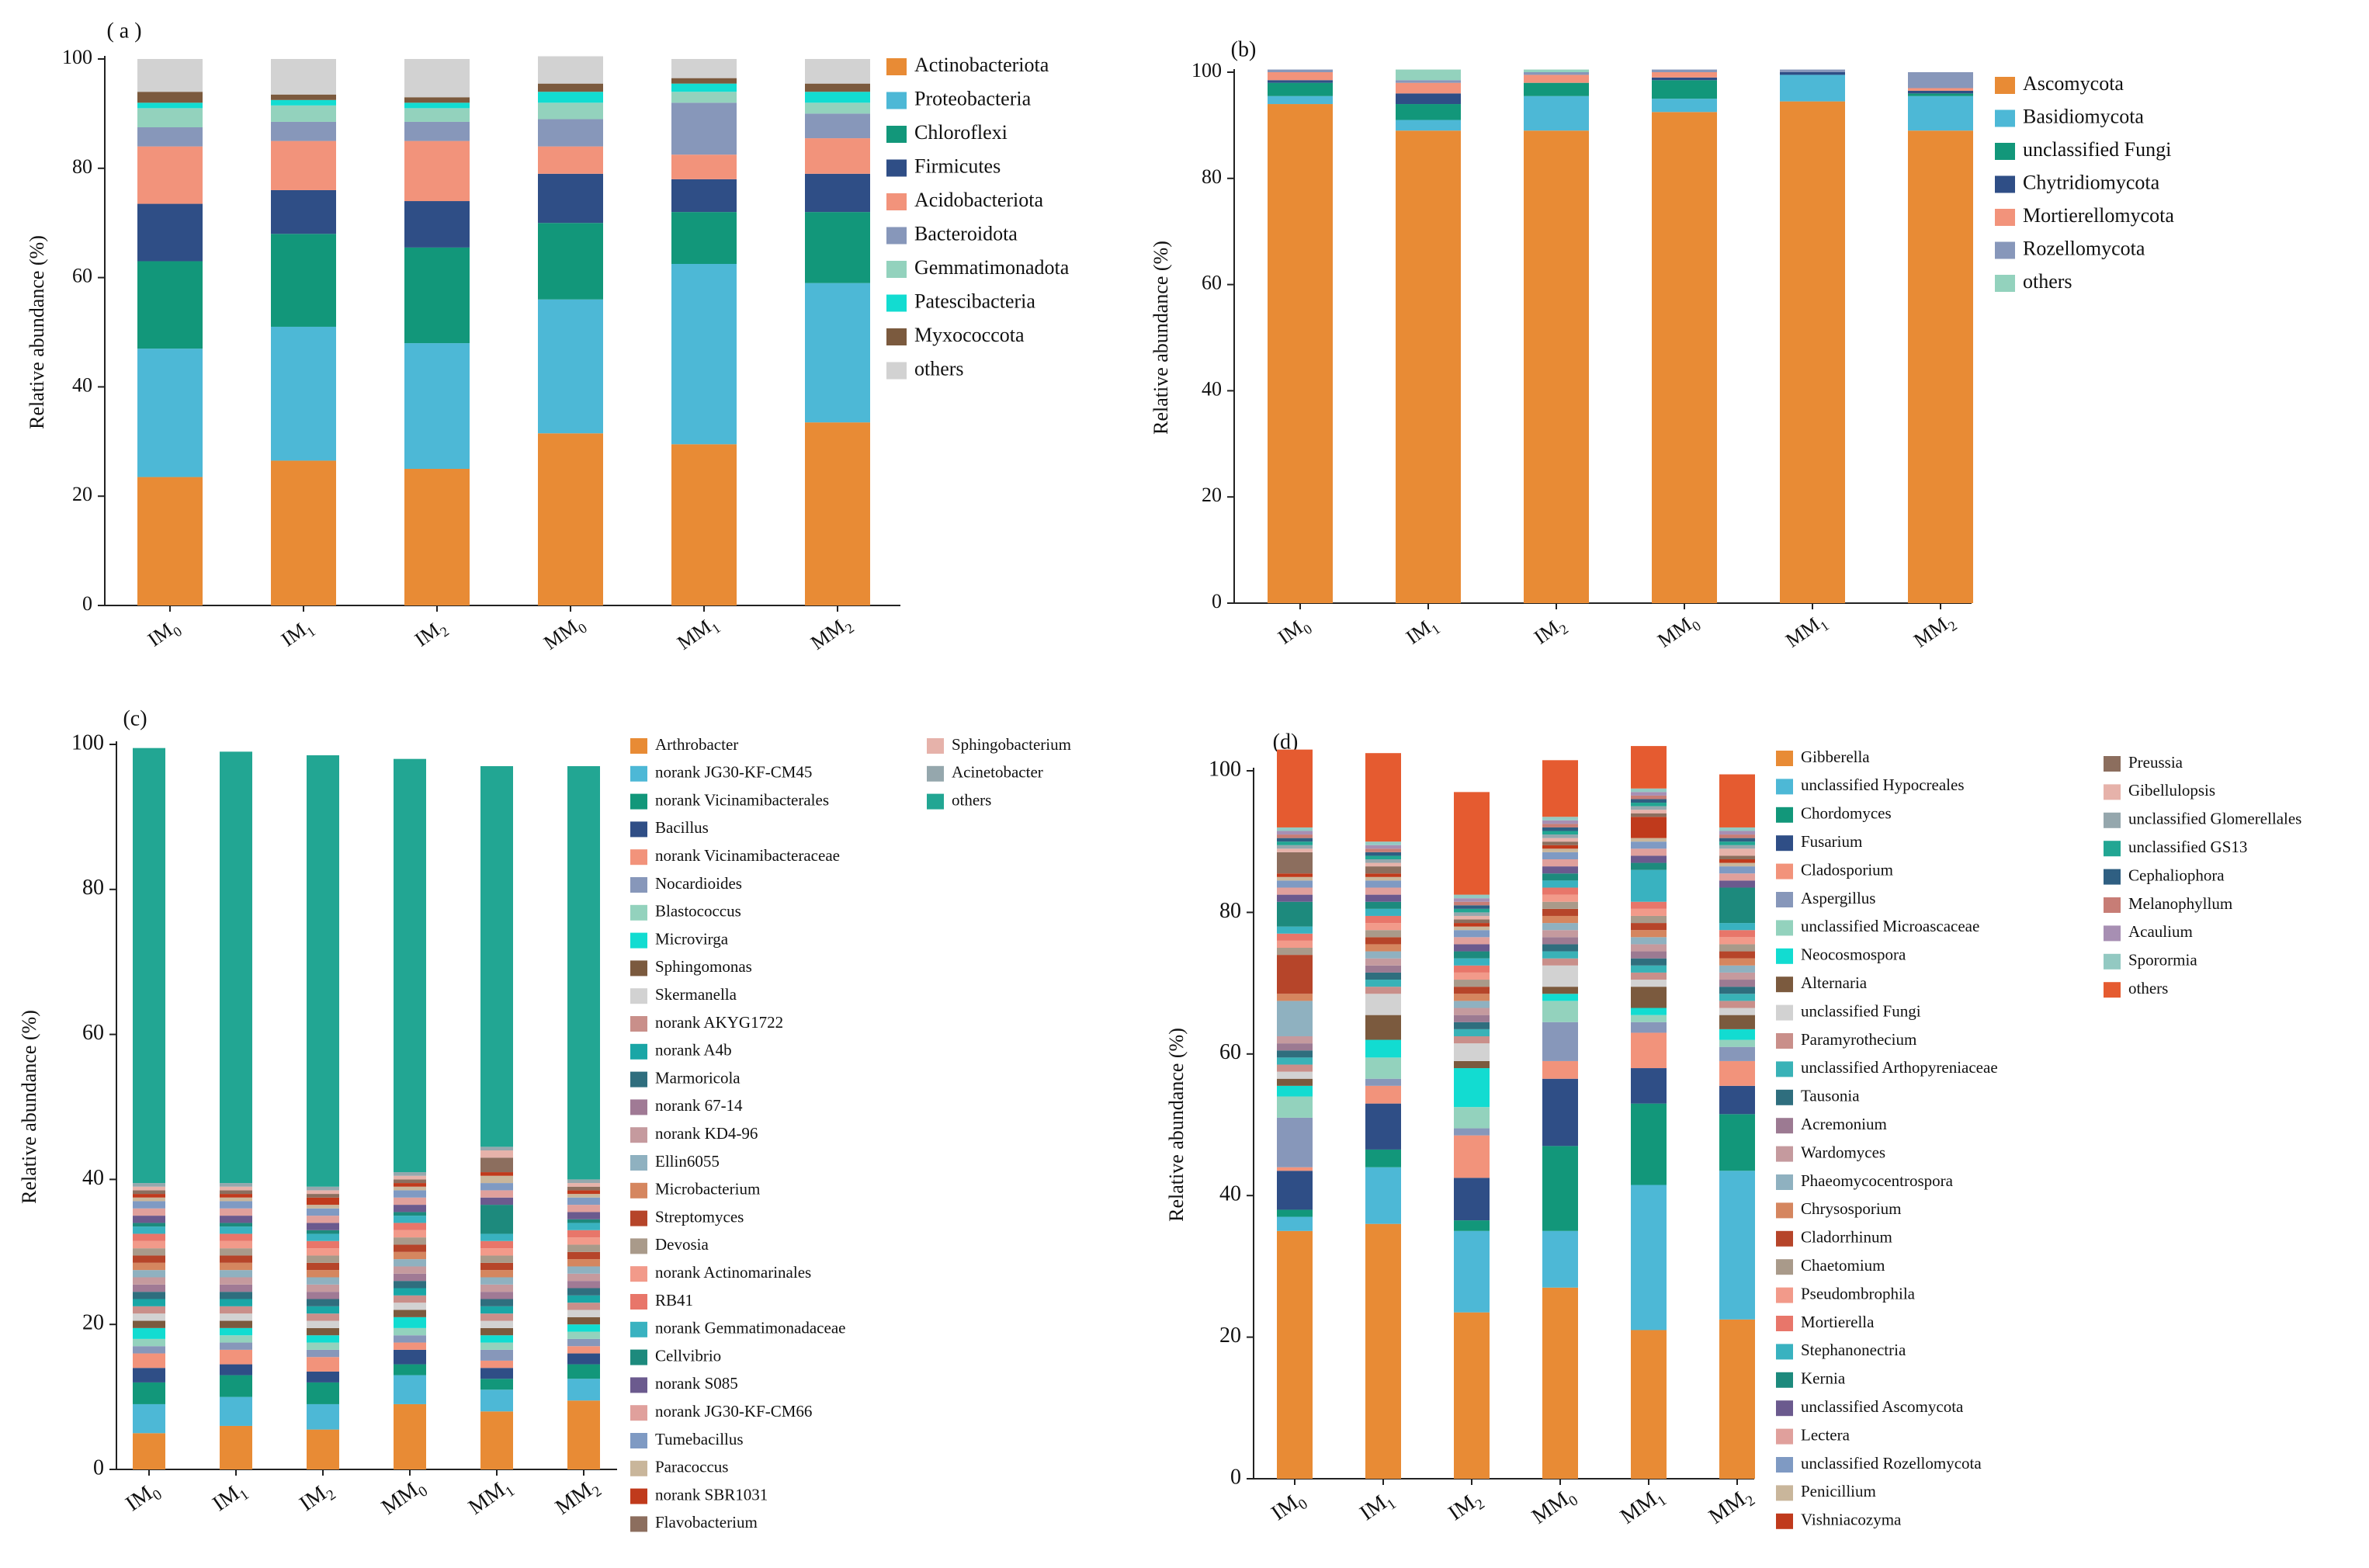 The image size is (2369, 1568). Describe the element at coordinates (2047, 281) in the screenshot. I see `legend-label: others` at that location.